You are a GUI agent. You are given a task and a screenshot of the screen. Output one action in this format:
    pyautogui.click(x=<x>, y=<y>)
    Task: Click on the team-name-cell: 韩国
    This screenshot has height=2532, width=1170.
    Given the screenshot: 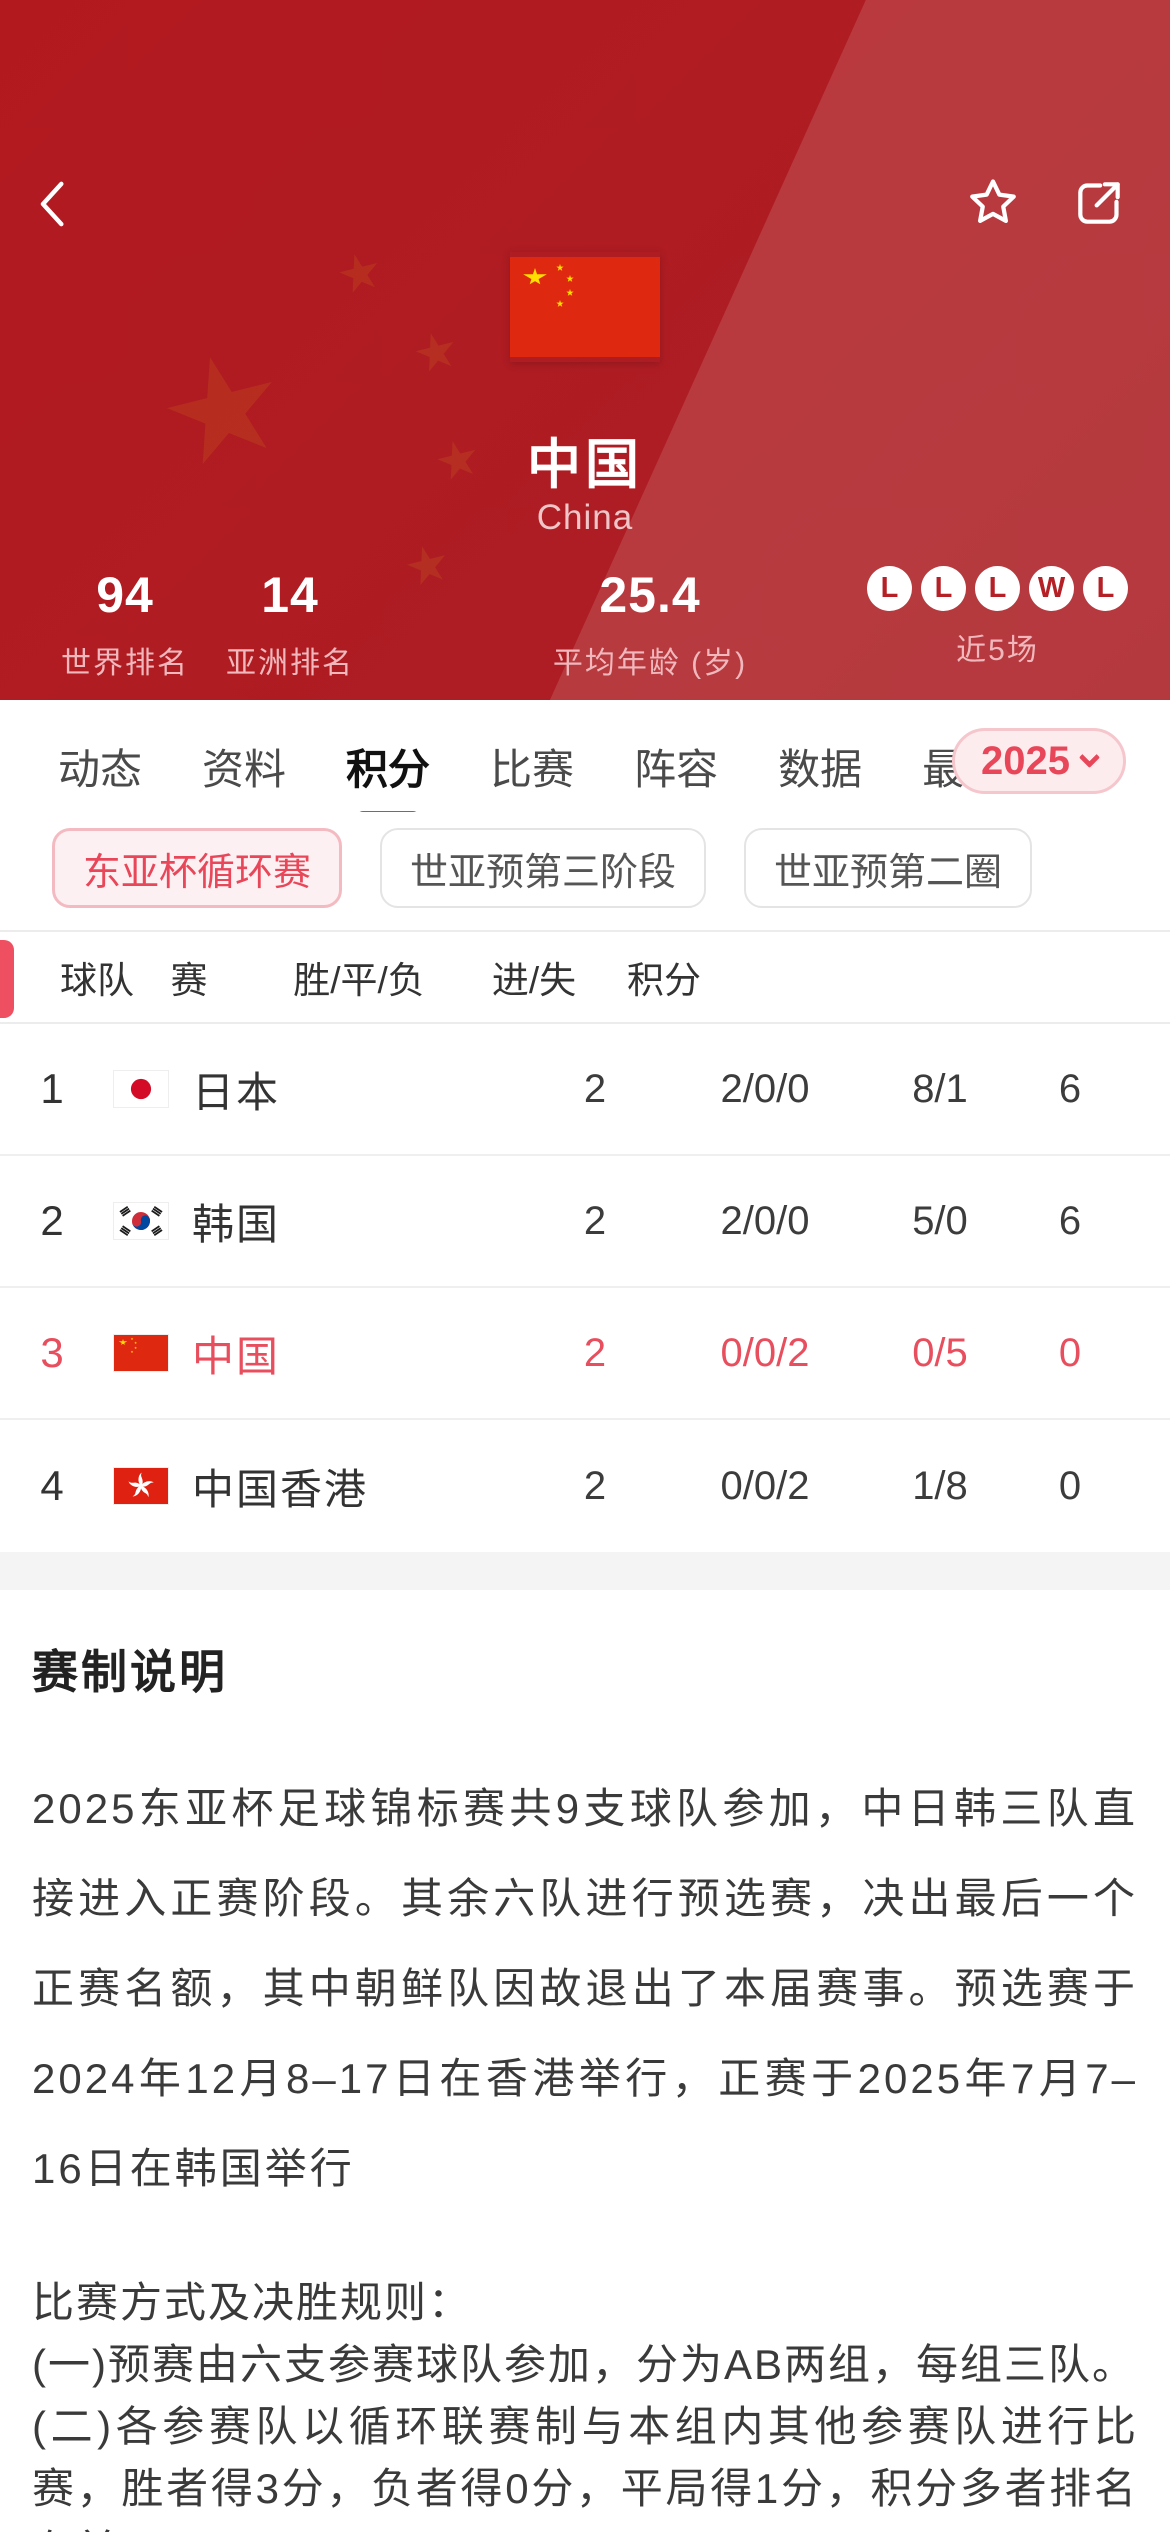 What is the action you would take?
    pyautogui.click(x=236, y=1224)
    